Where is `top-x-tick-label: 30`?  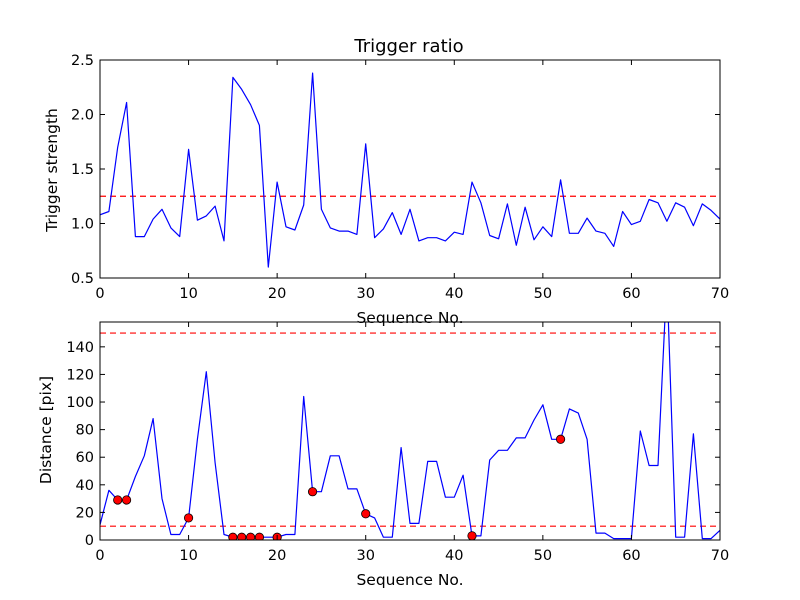
top-x-tick-label: 30 is located at coordinates (365, 294).